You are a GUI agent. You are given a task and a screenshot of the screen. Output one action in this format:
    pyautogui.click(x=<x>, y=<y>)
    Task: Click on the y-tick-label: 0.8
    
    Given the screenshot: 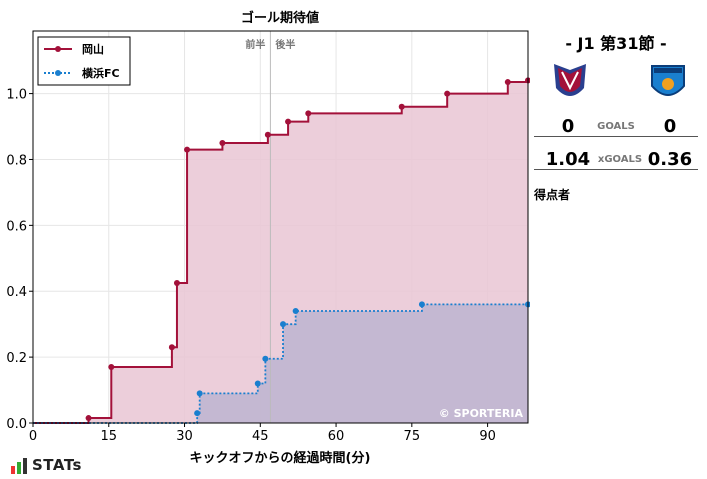 What is the action you would take?
    pyautogui.click(x=16, y=160)
    